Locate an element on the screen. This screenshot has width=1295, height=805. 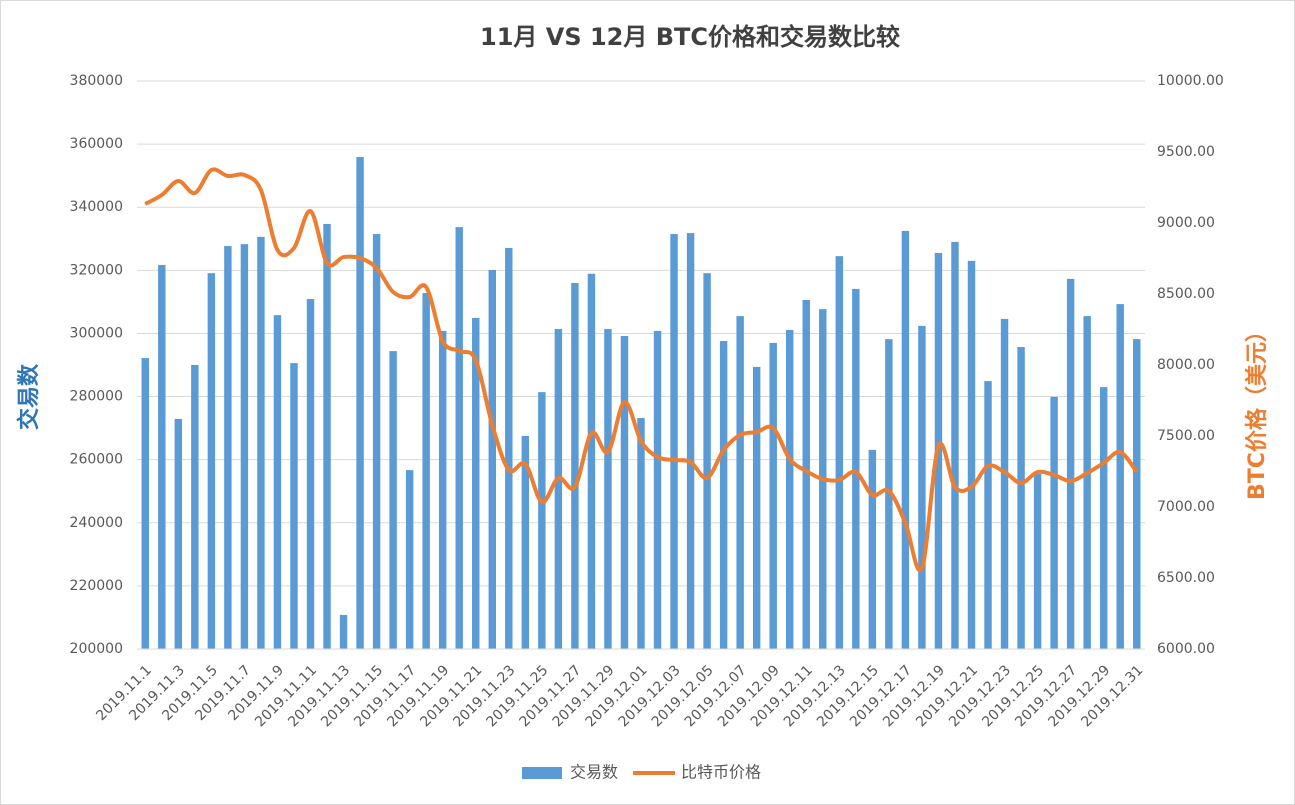
y2-tick-label: 7000.00 is located at coordinates (1186, 507).